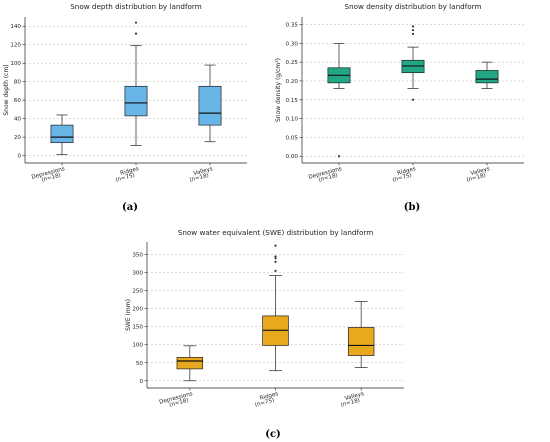  What do you see at coordinates (136, 6) in the screenshot?
I see `chart-title: Snow depth distribution by landform` at bounding box center [136, 6].